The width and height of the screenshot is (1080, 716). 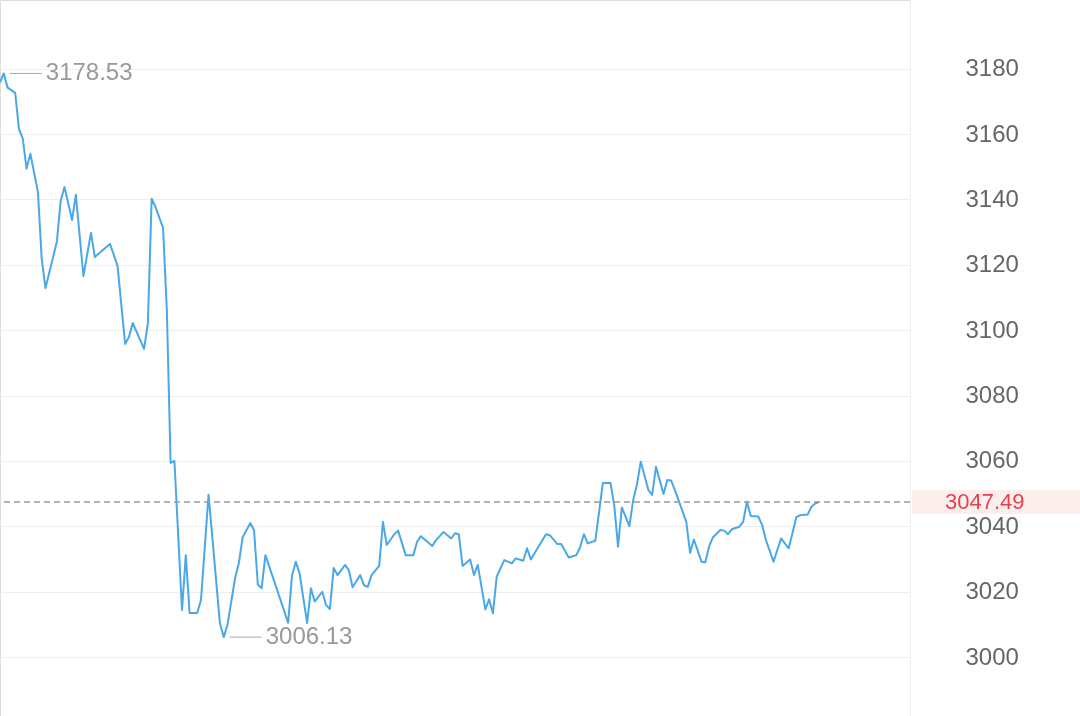 What do you see at coordinates (992, 656) in the screenshot?
I see `y-tick-label: 3000` at bounding box center [992, 656].